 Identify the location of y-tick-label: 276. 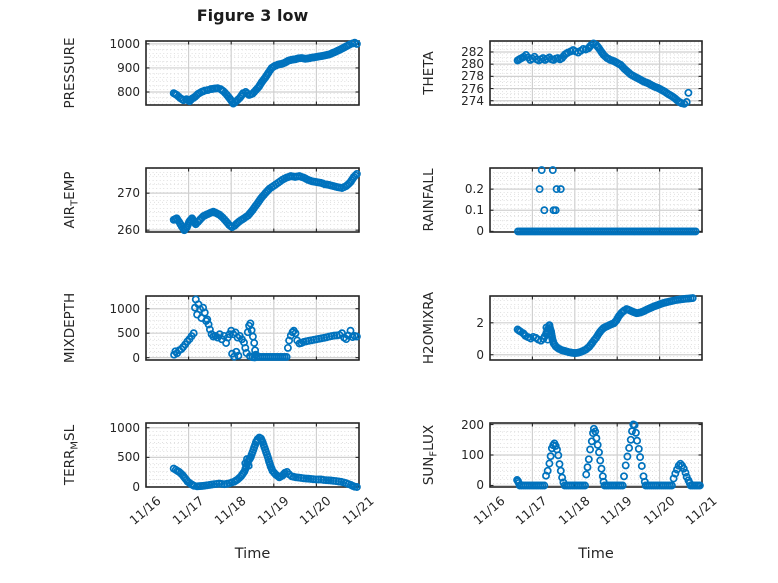
(472, 88).